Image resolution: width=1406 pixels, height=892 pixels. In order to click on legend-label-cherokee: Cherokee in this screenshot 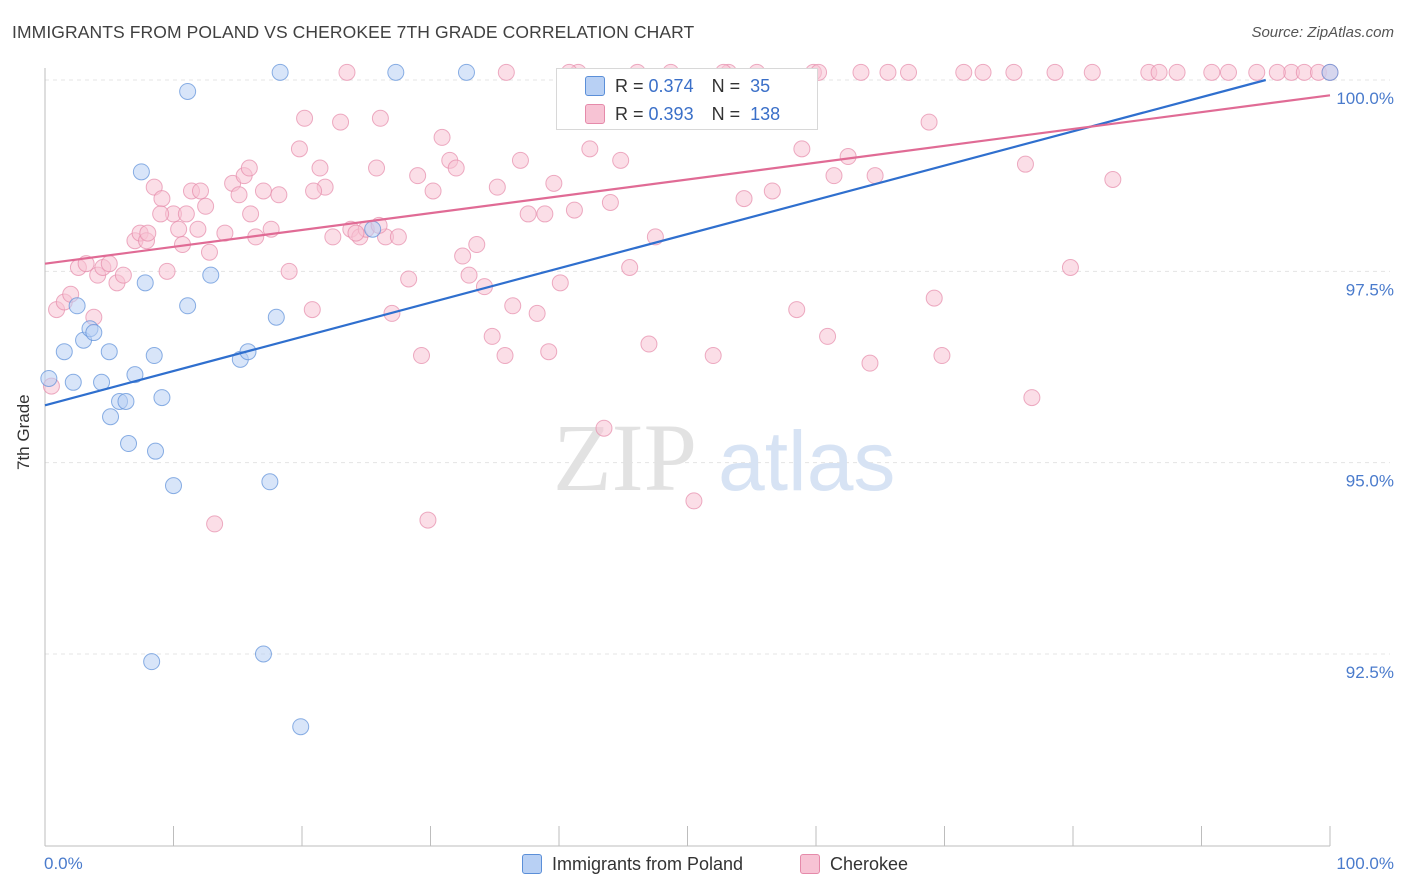, I will do `click(869, 863)`.